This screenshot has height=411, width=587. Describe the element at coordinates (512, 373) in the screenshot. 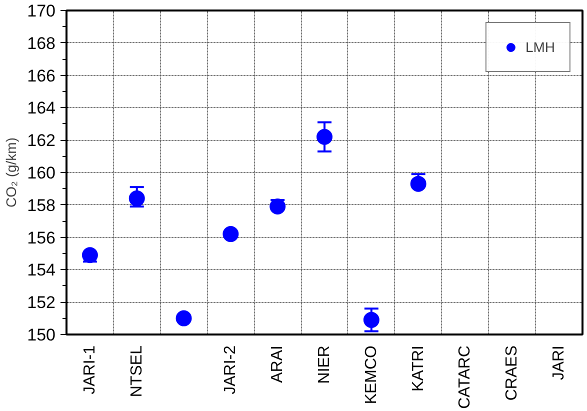

I see `x-tick-label: CRAES` at that location.